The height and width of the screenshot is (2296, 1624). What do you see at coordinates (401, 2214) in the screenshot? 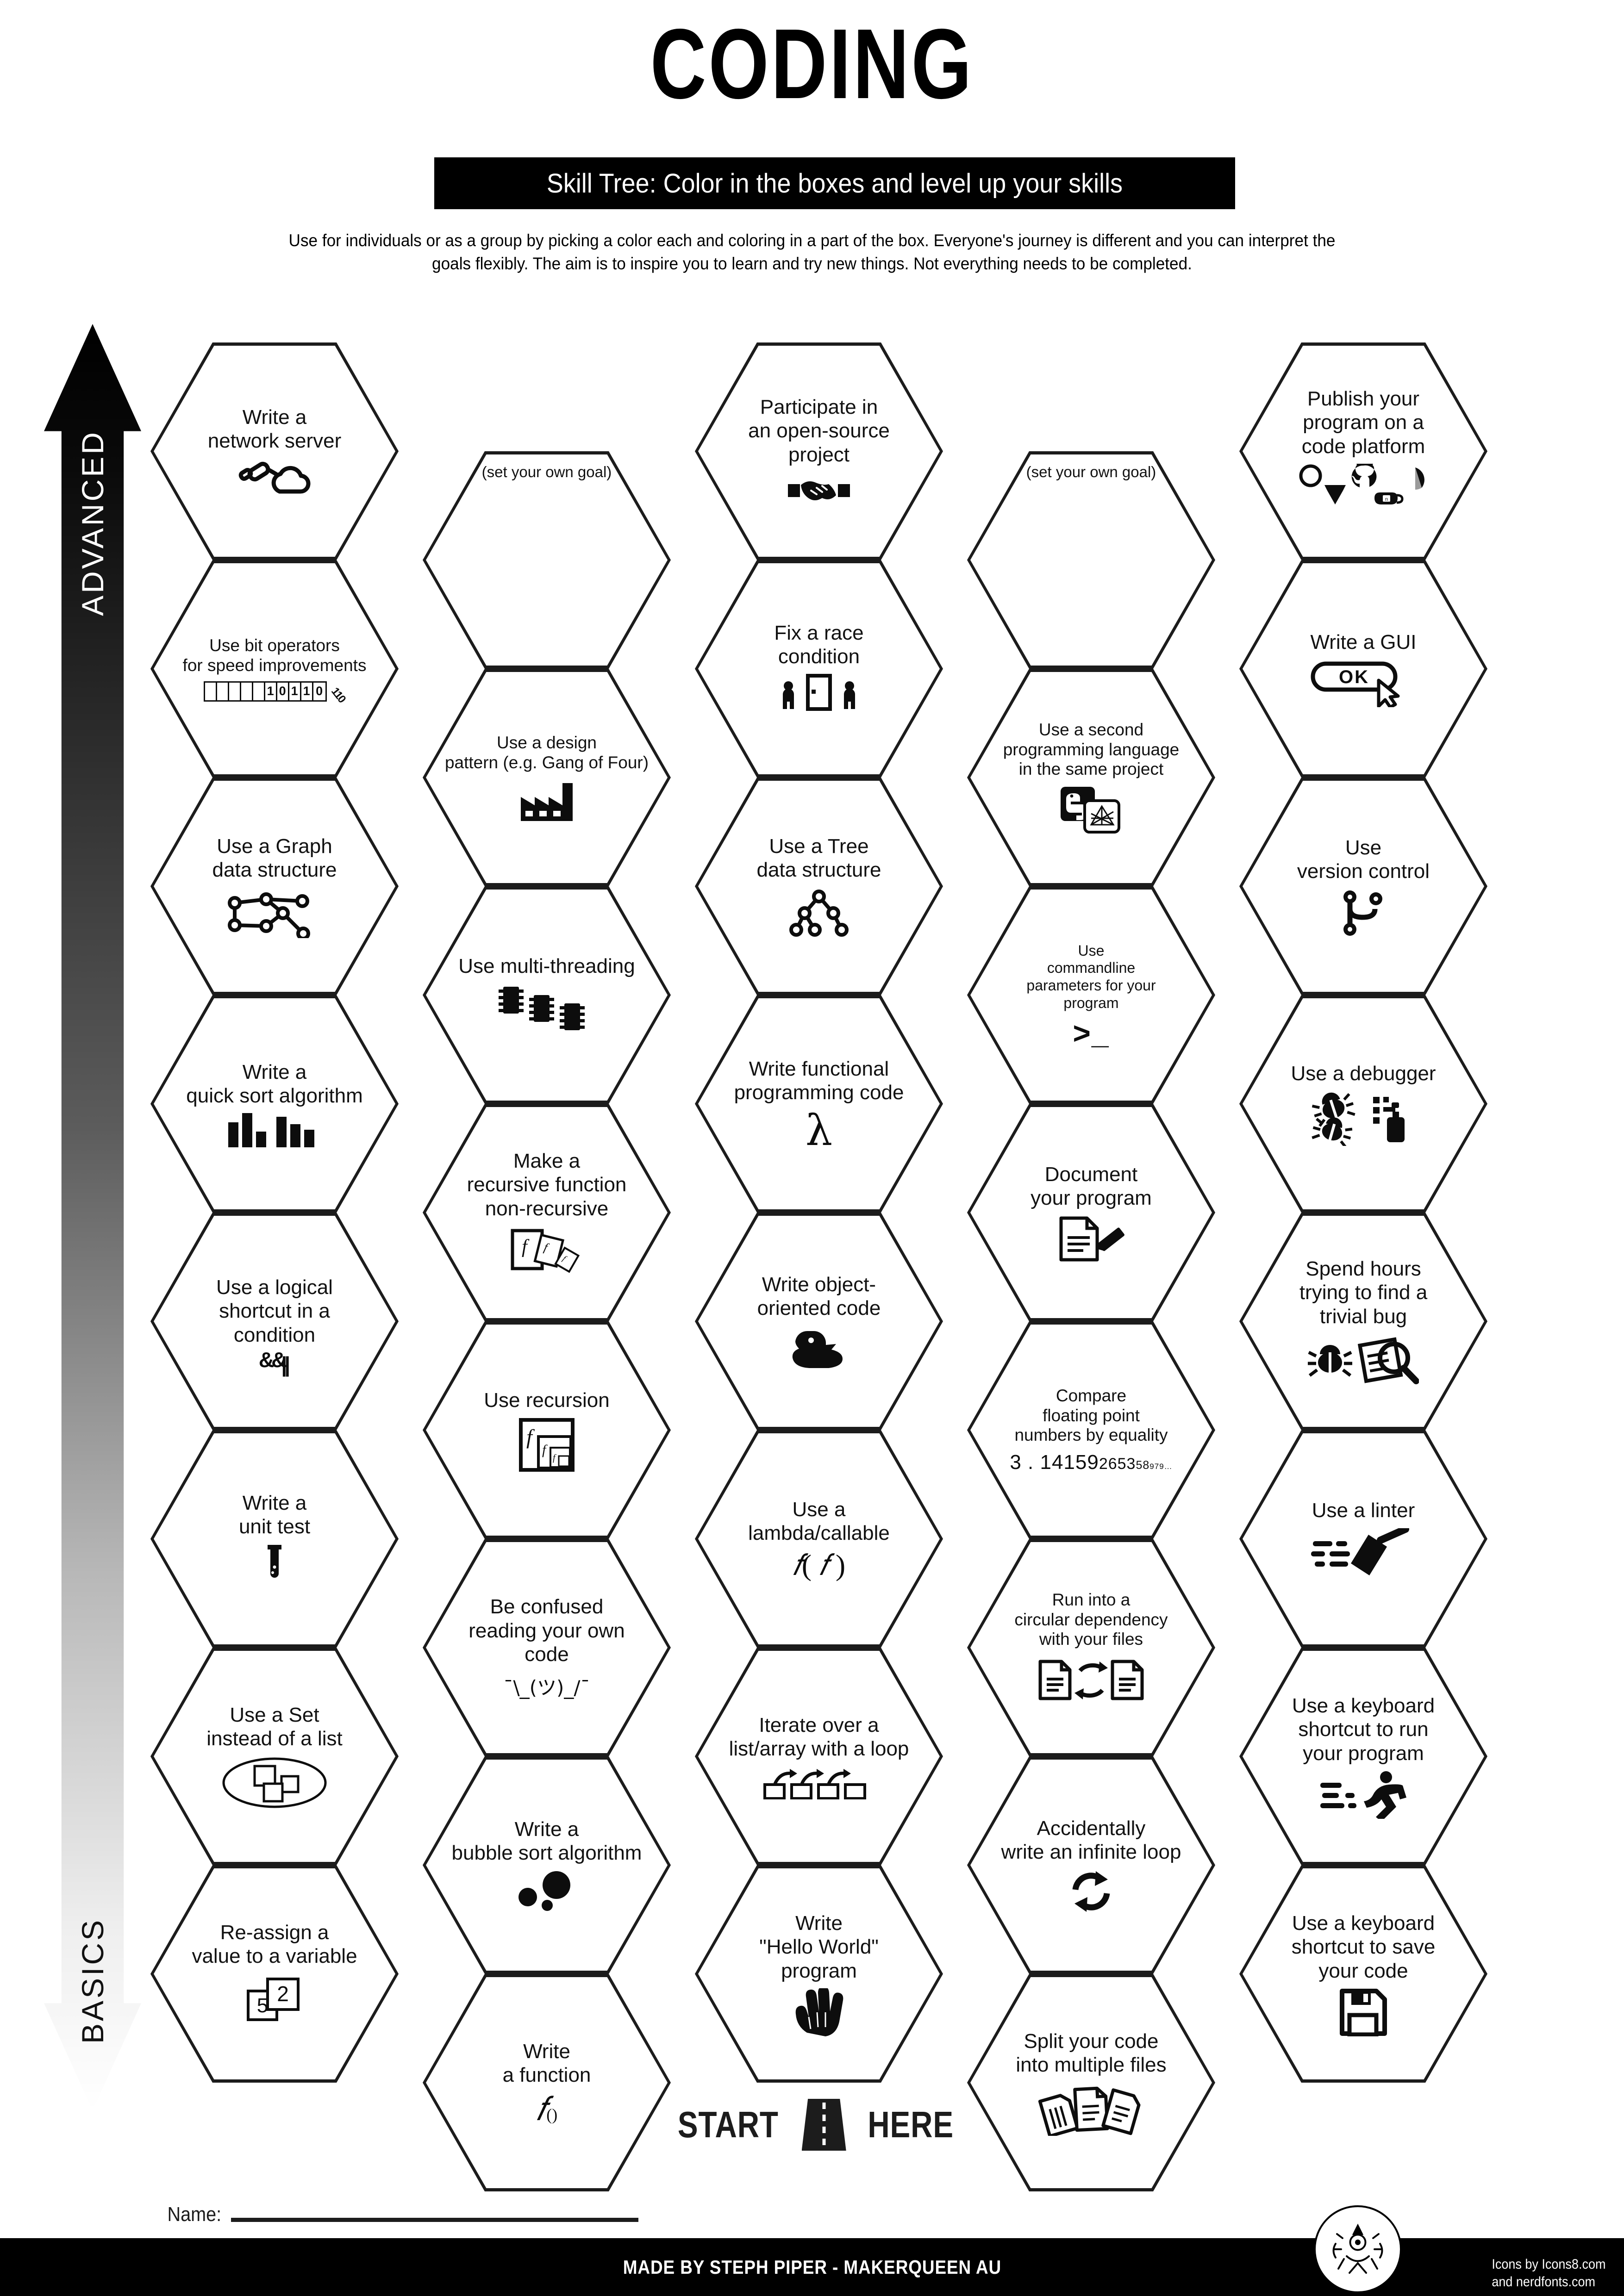
I see `name-field: Name:` at bounding box center [401, 2214].